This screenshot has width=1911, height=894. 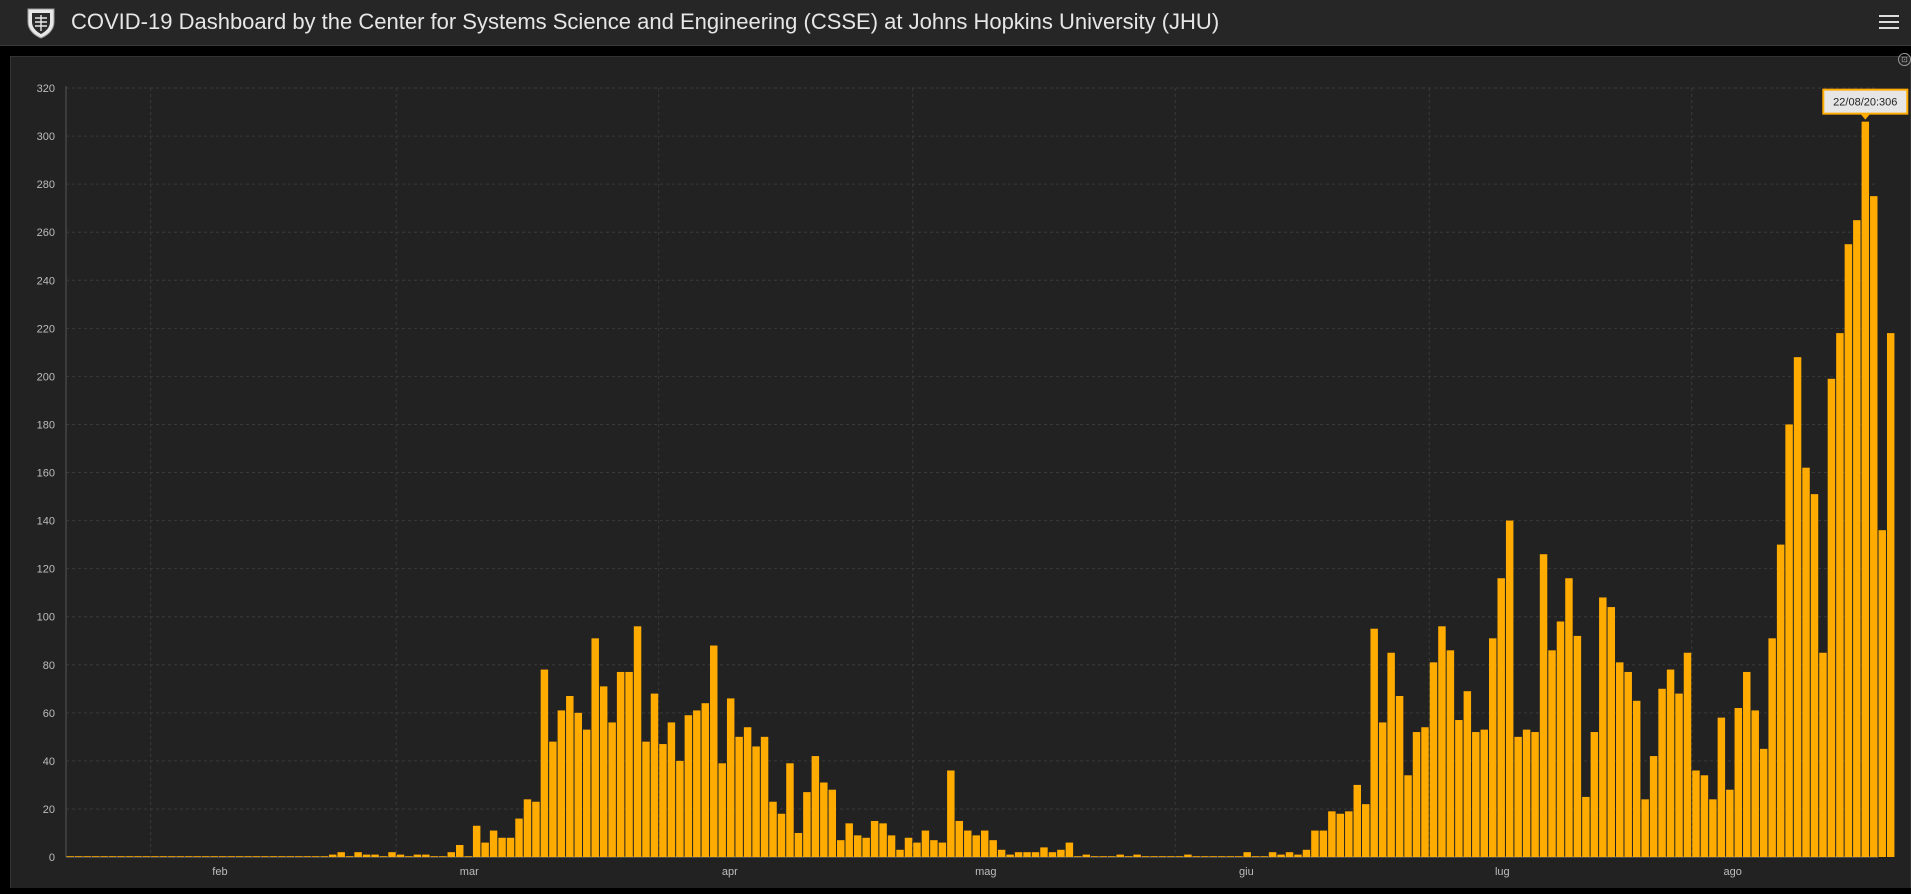 I want to click on y-tick-label: 140, so click(x=46, y=522).